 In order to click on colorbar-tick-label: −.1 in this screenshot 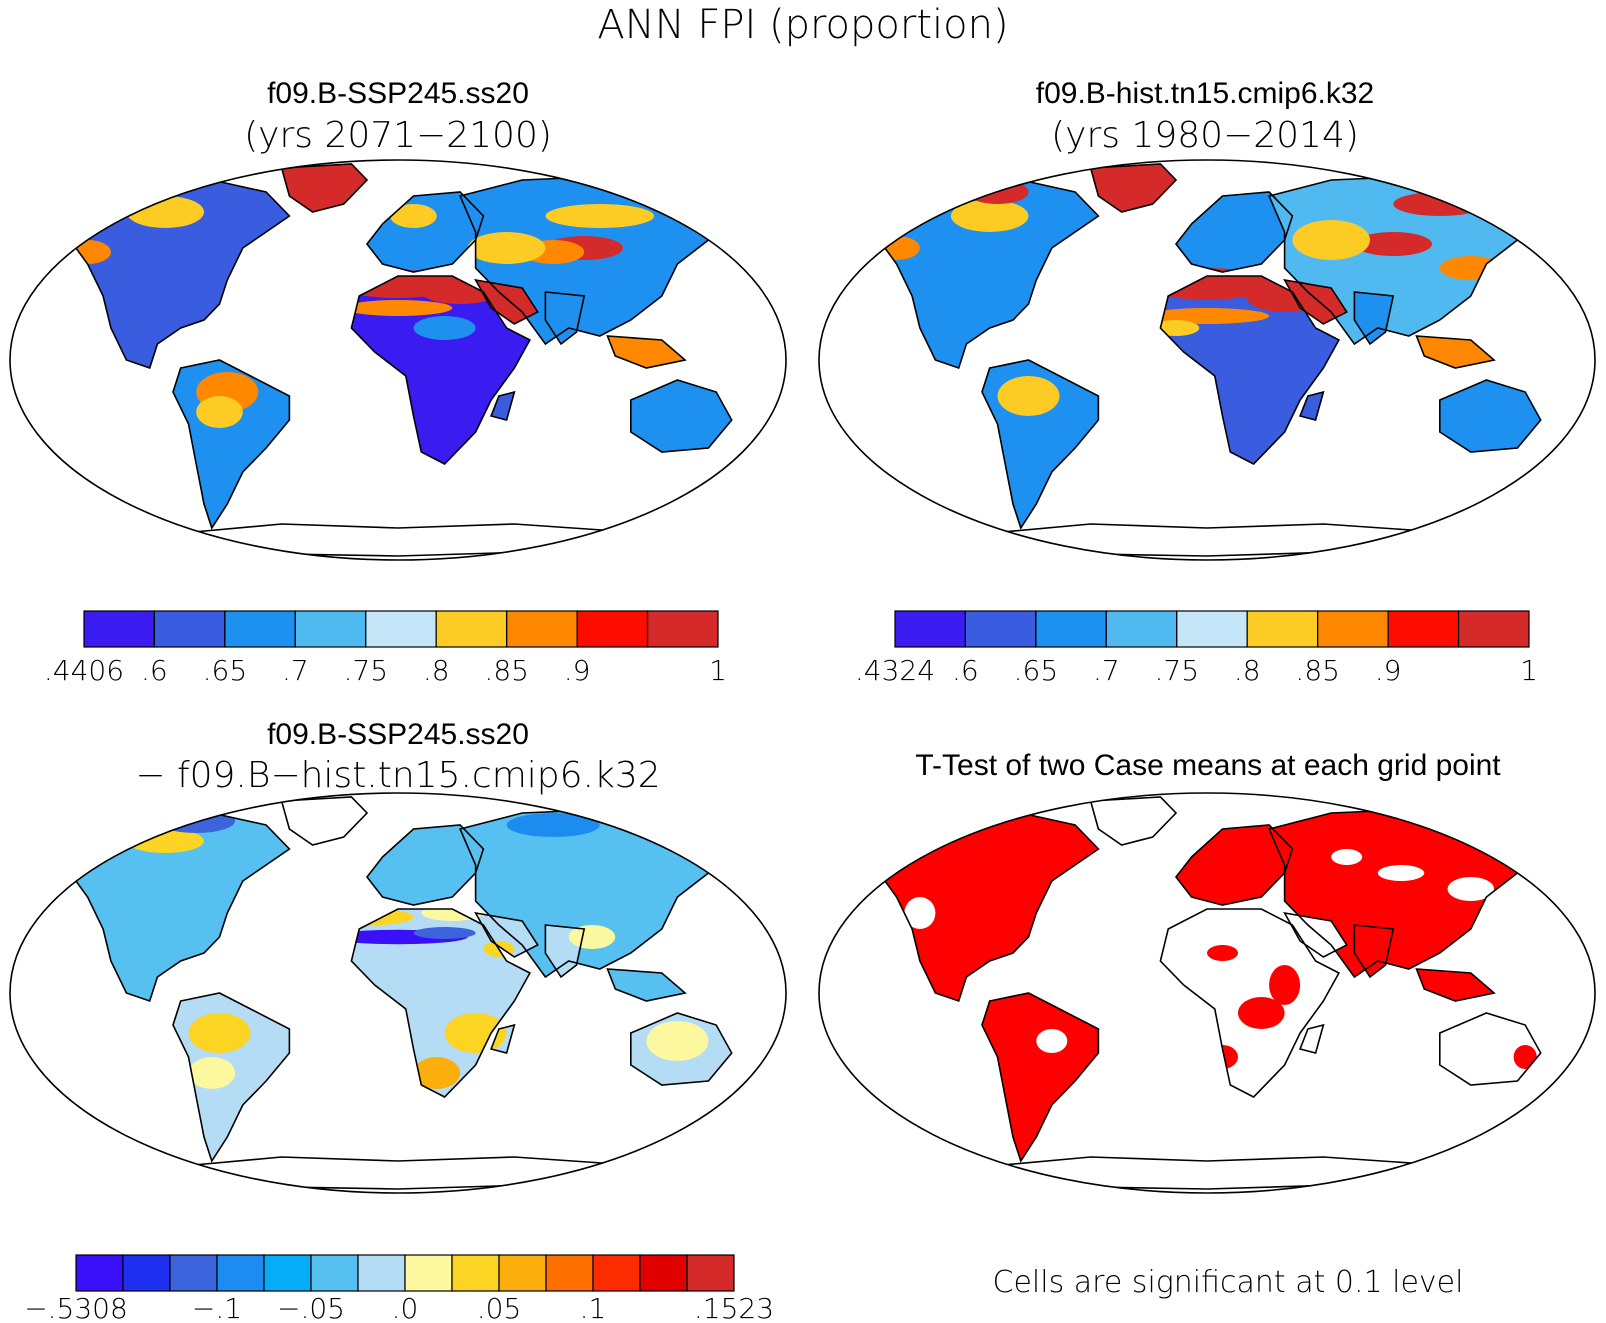, I will do `click(217, 1307)`.